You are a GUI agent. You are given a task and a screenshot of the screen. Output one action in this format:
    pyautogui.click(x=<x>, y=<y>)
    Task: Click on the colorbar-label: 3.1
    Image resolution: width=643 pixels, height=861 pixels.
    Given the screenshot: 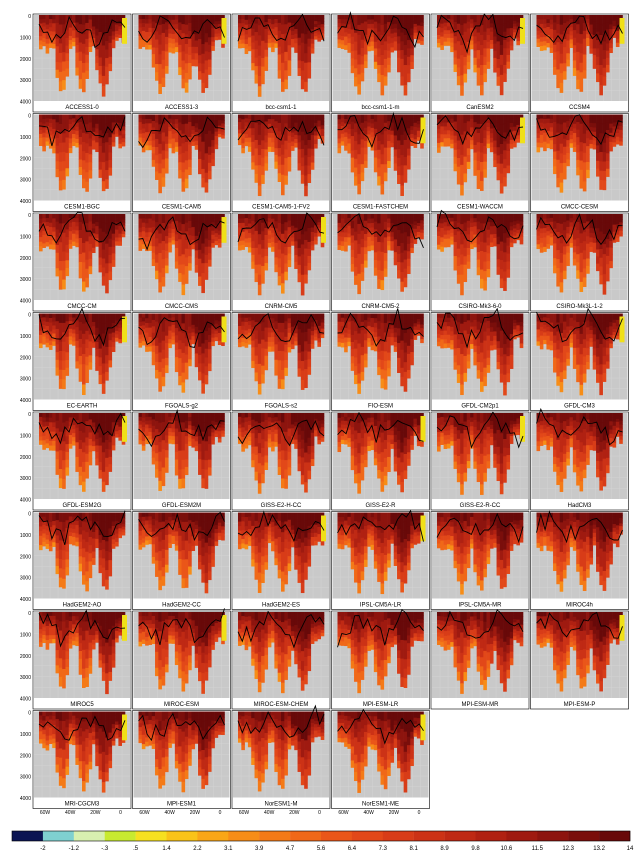 What is the action you would take?
    pyautogui.click(x=228, y=849)
    